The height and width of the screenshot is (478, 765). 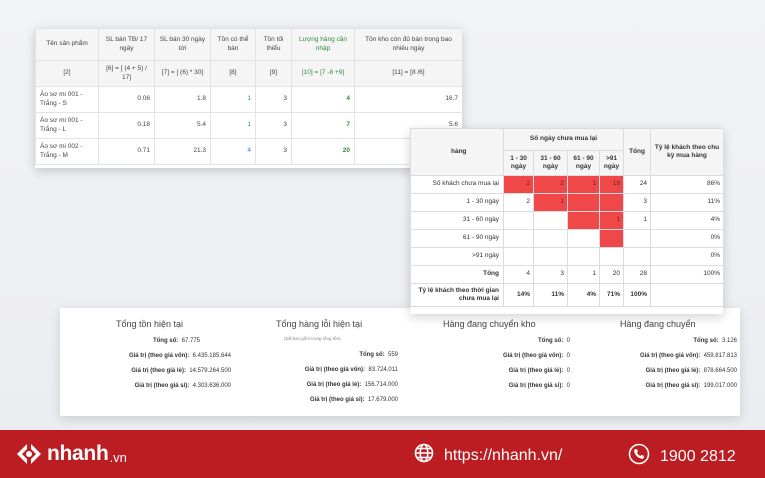 I want to click on brand-logo: nhanh .vn, so click(x=70, y=454).